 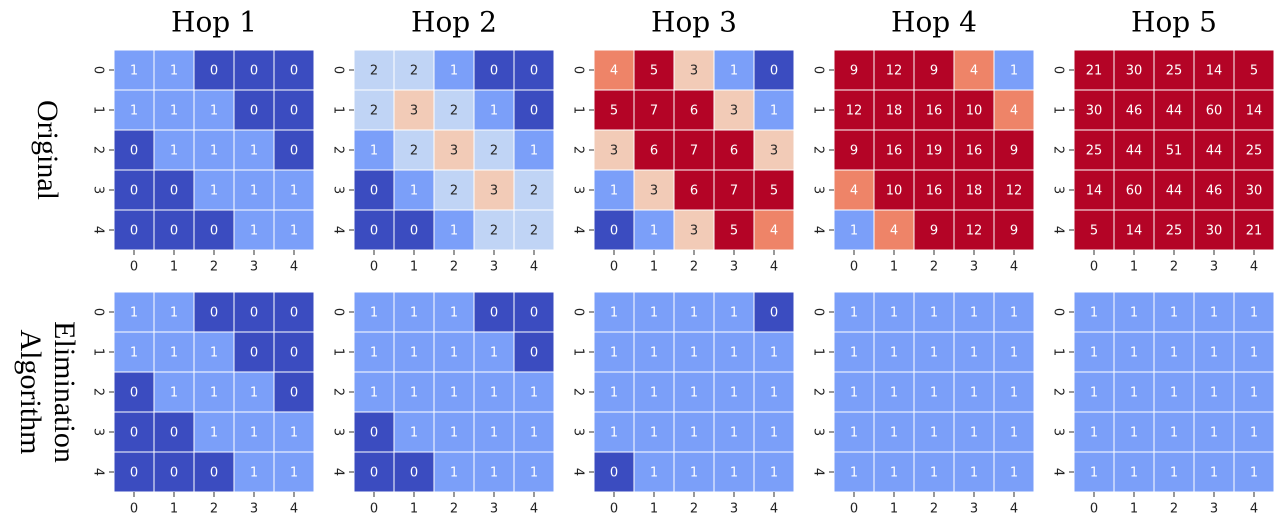 I want to click on x-tick-label: 0, so click(x=854, y=267).